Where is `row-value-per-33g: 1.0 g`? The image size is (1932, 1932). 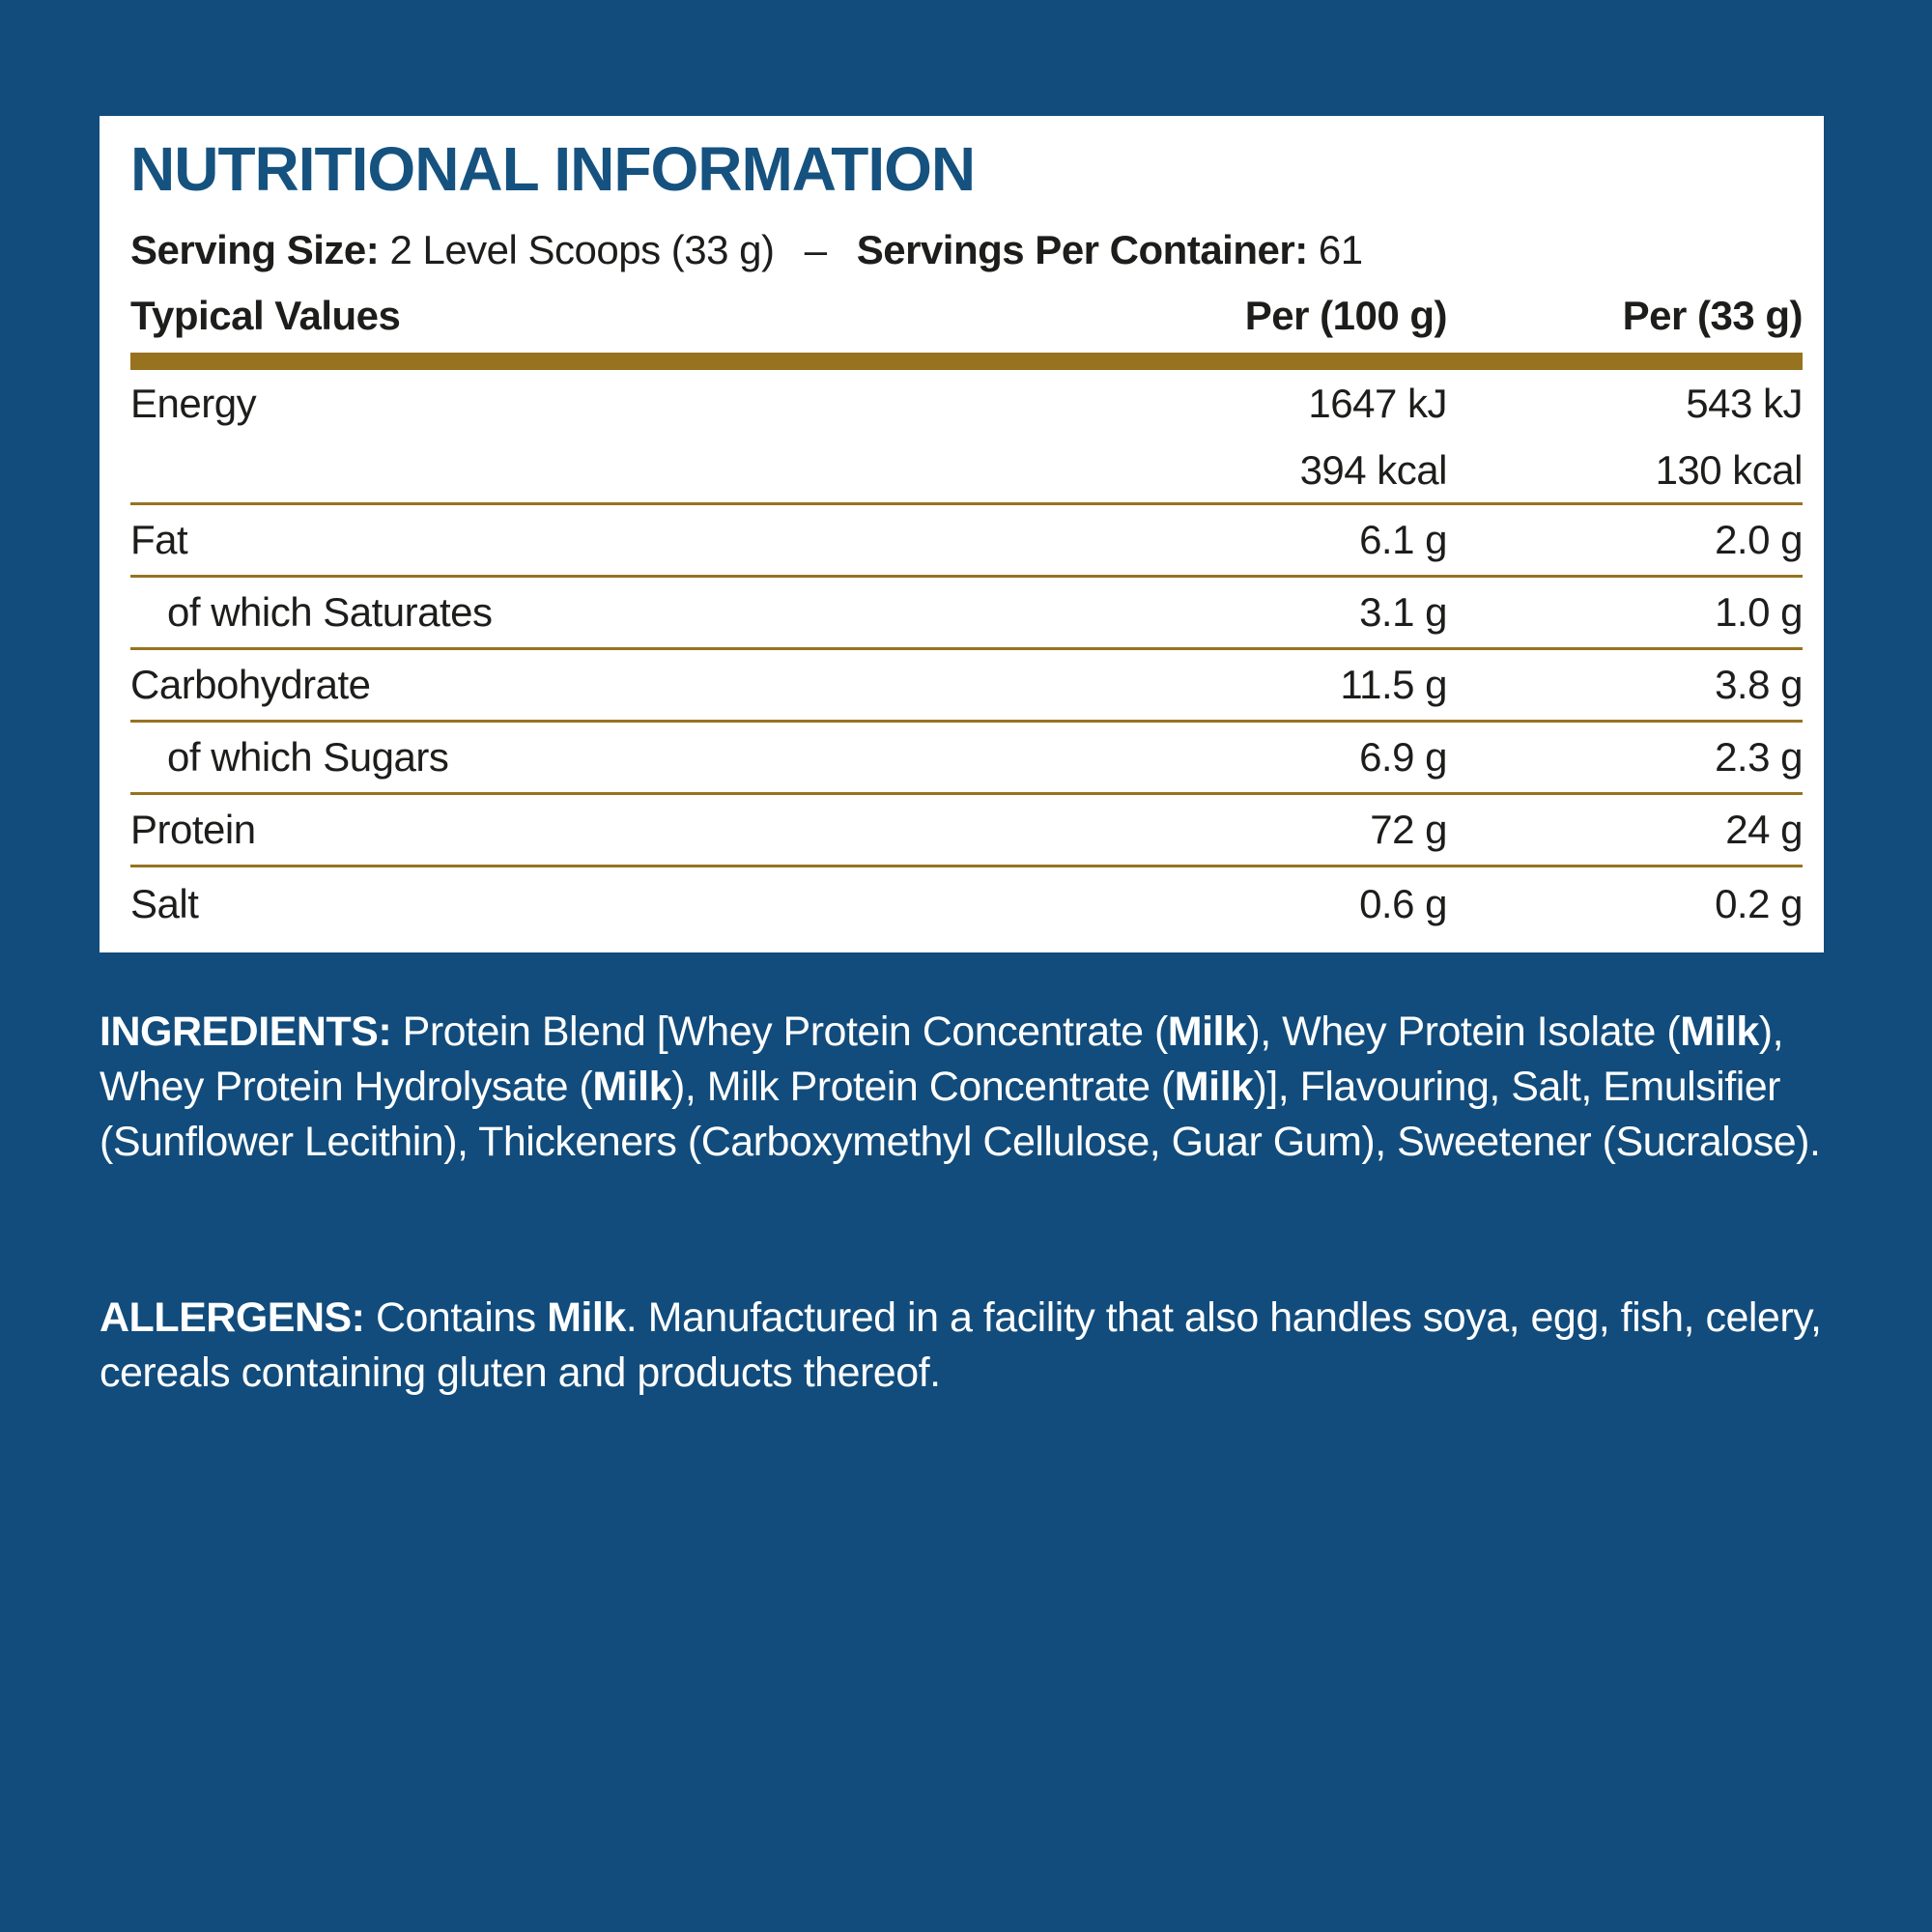
row-value-per-33g: 1.0 g is located at coordinates (1759, 612).